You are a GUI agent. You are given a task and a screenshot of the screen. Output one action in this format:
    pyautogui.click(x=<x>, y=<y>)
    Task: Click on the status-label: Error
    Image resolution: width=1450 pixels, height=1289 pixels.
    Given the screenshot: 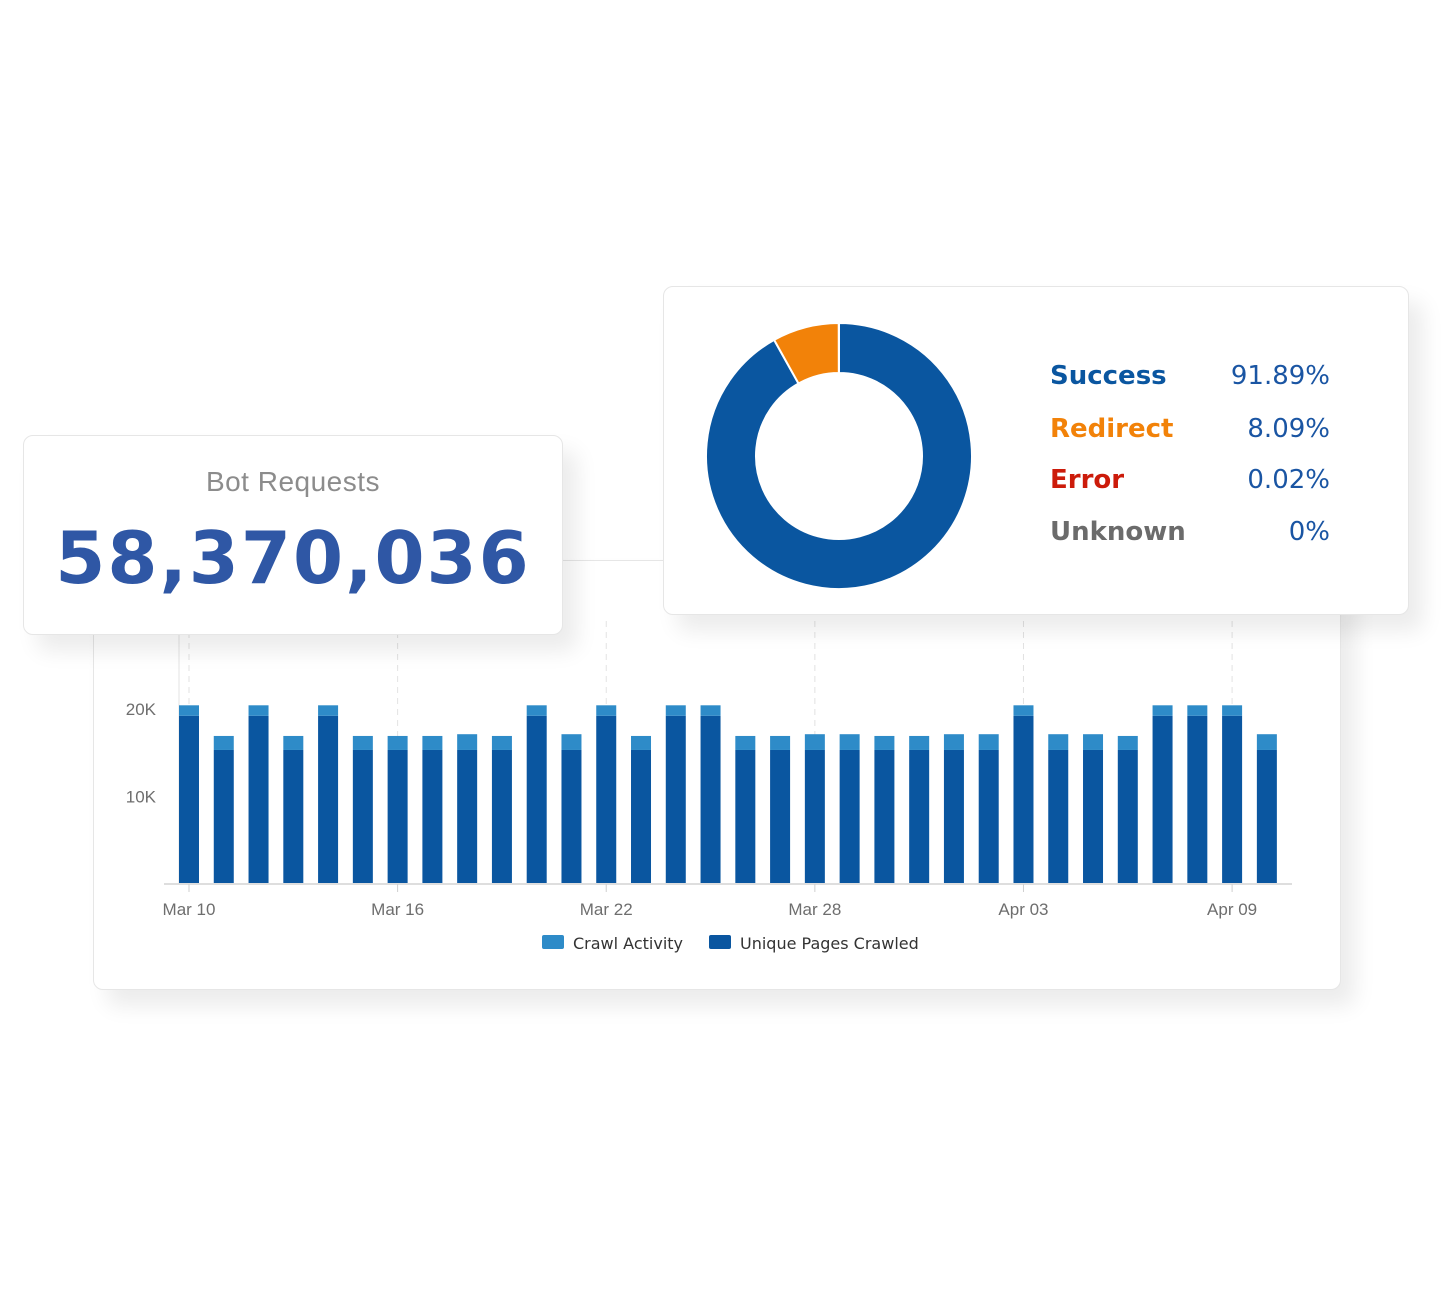 What is the action you would take?
    pyautogui.click(x=1087, y=480)
    